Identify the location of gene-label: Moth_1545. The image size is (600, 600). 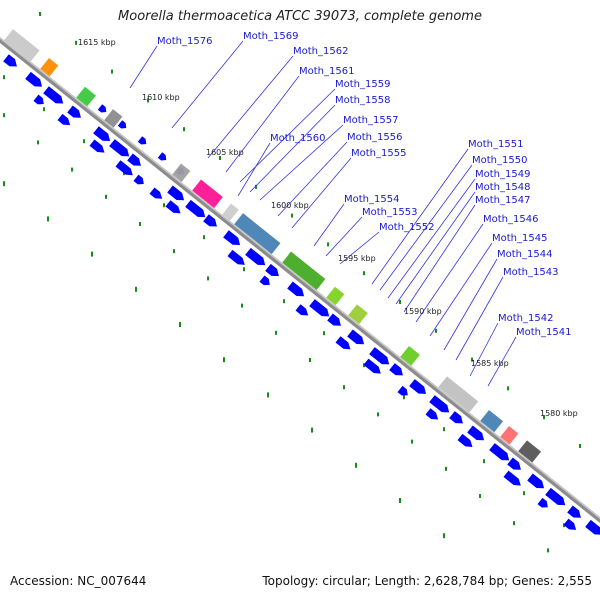
(519, 238).